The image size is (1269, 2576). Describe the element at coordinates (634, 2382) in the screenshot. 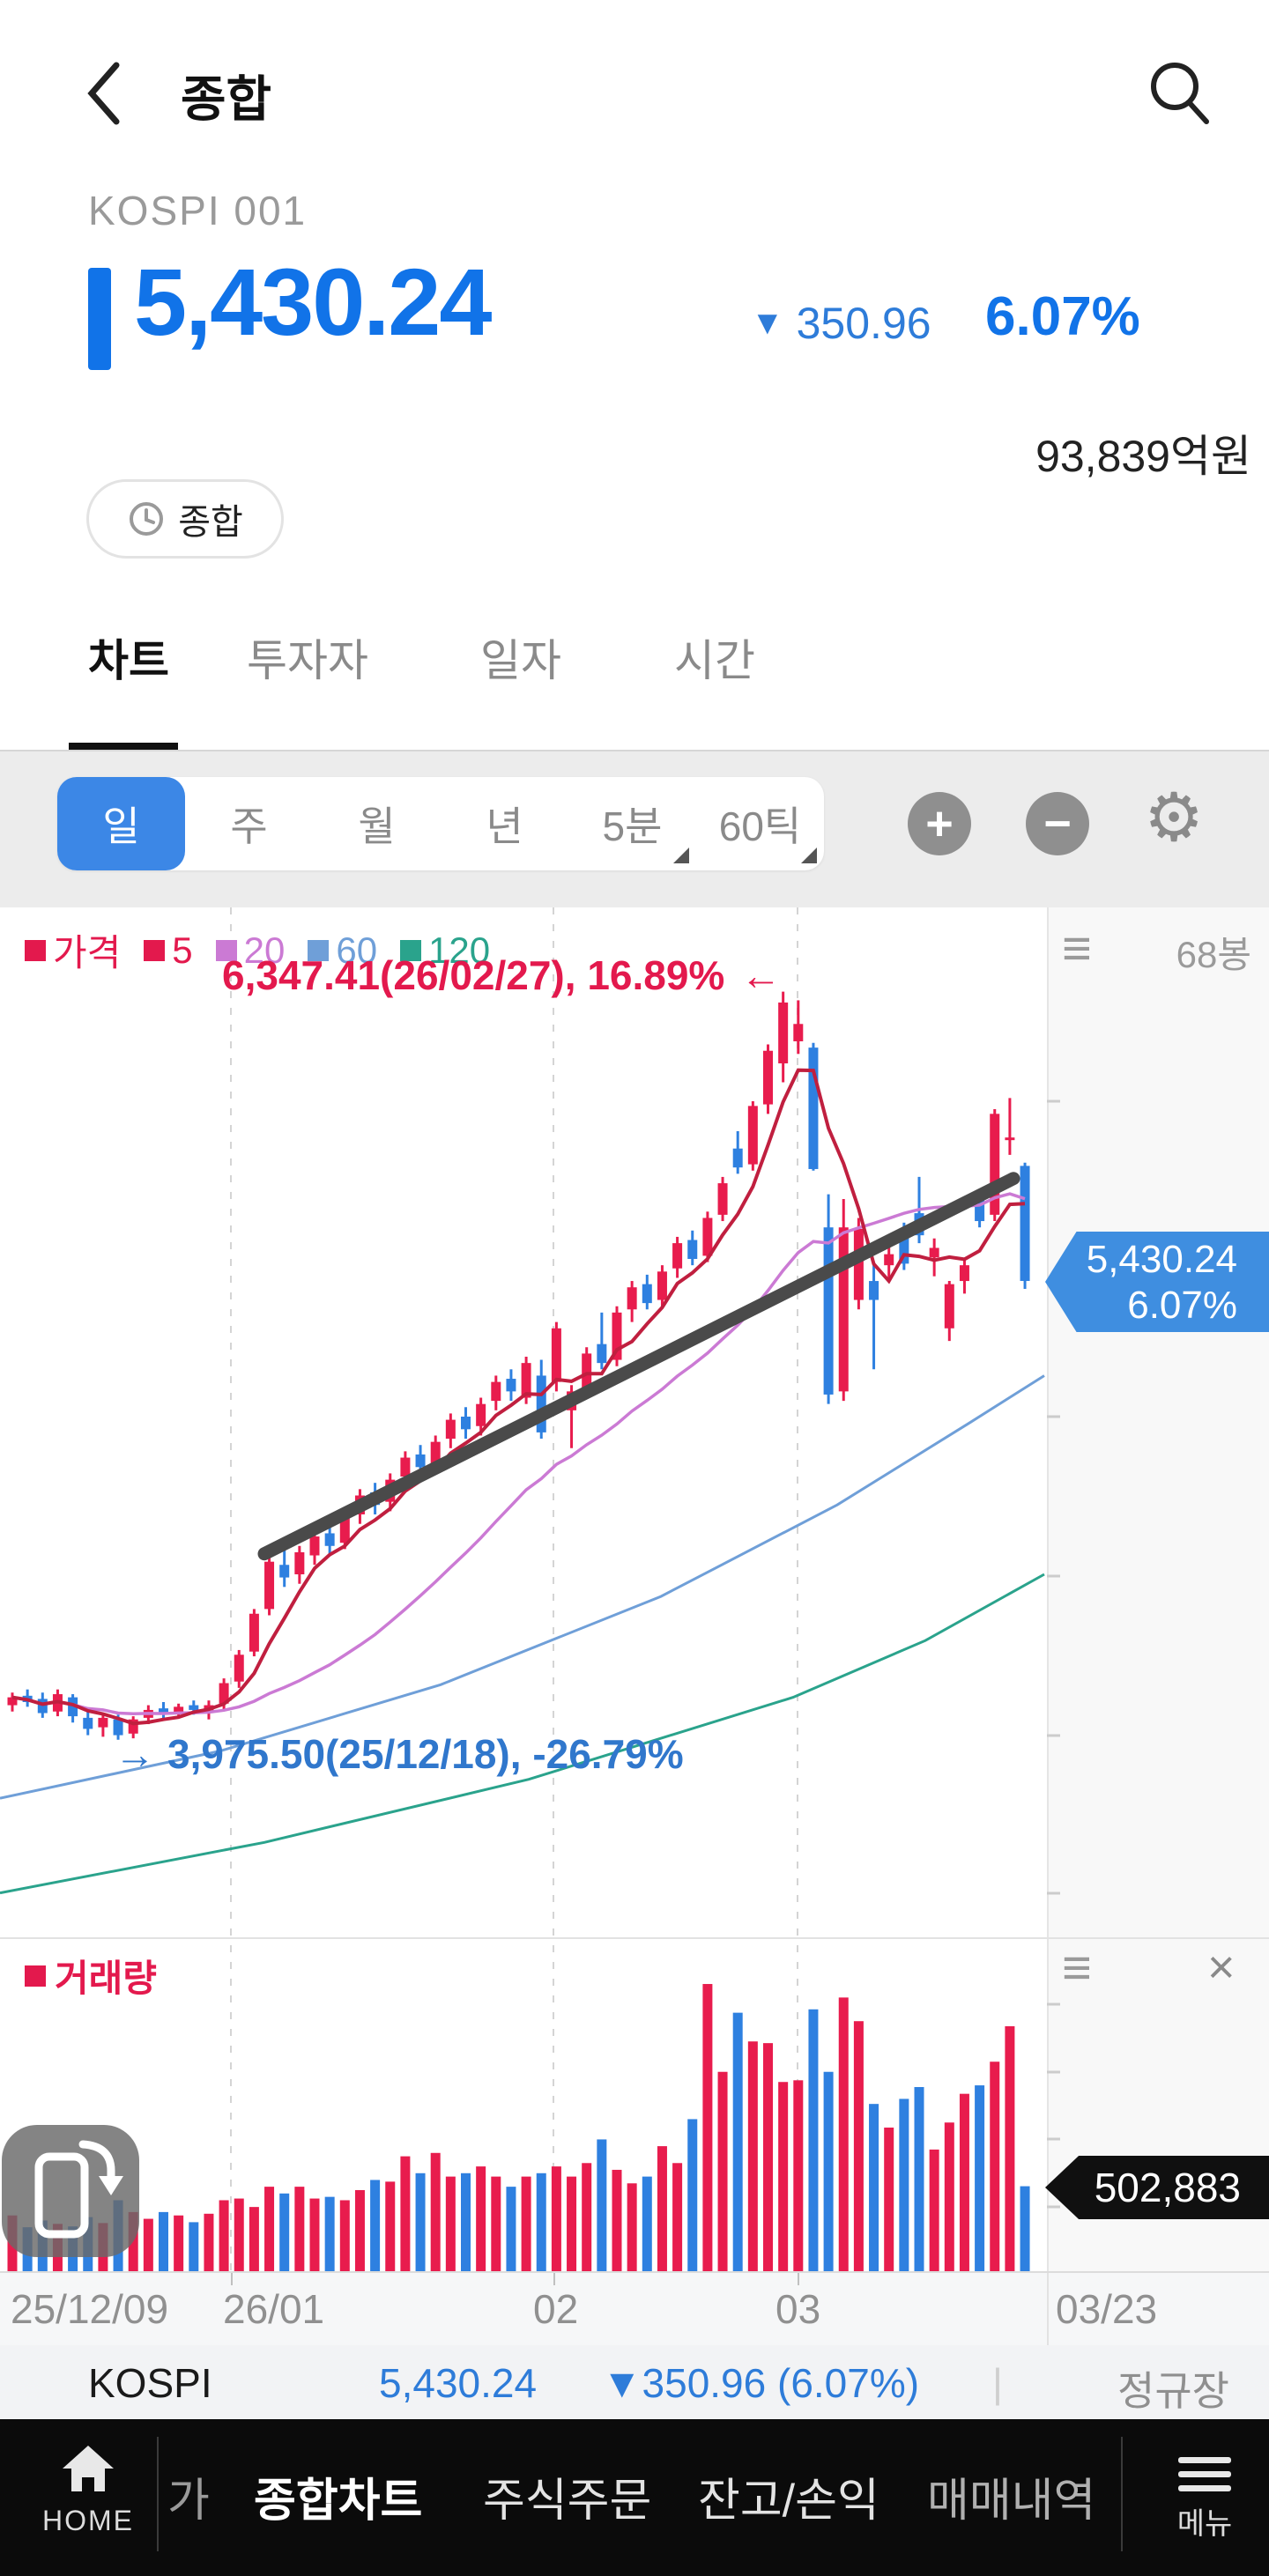

I see `index-status-bar: KOSPI 5,430.24 ▼350.96 (6.07%) | 정규장` at that location.